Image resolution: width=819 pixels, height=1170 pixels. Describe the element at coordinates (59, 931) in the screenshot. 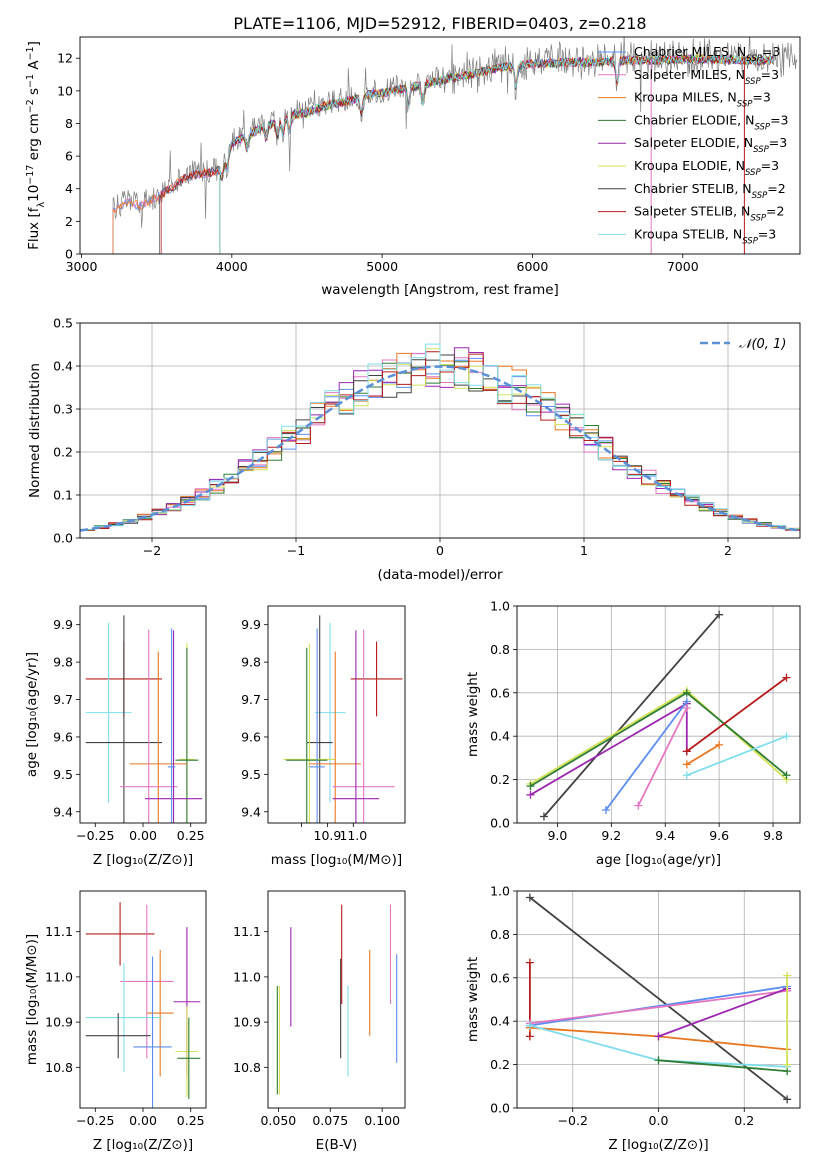

I see `y-tick-label: 11.1` at that location.